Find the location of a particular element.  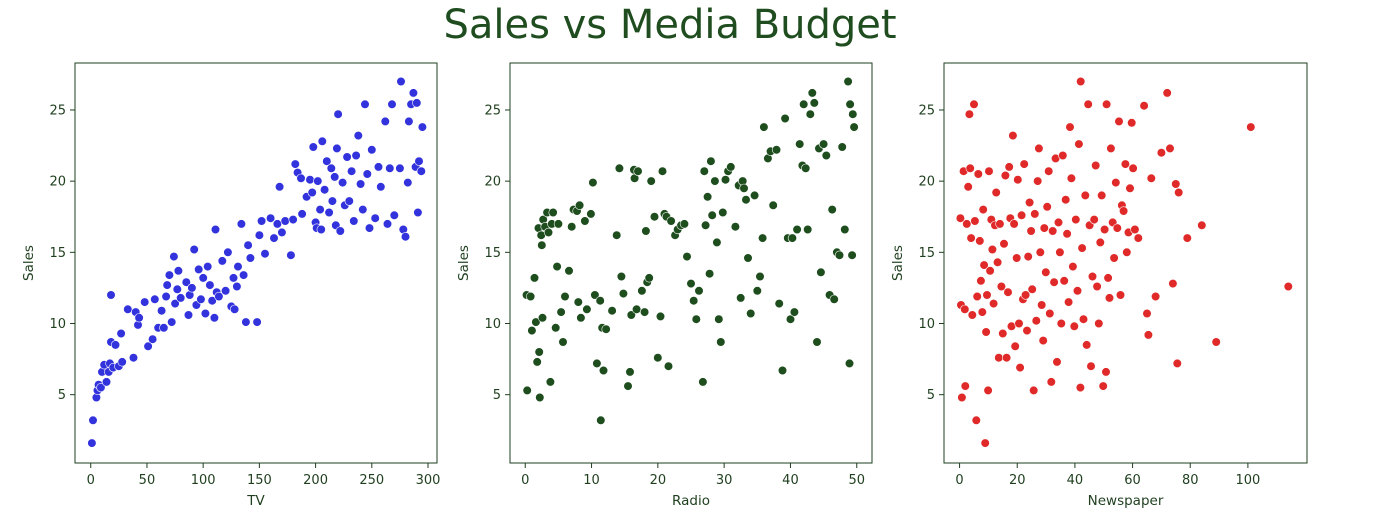

newspaper-x-tick-label: 20 is located at coordinates (1017, 480).